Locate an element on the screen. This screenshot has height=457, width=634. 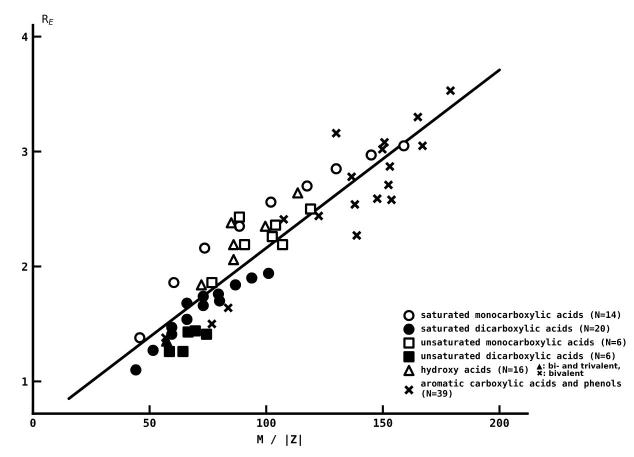
y-tick-label: 3 is located at coordinates (25, 152).